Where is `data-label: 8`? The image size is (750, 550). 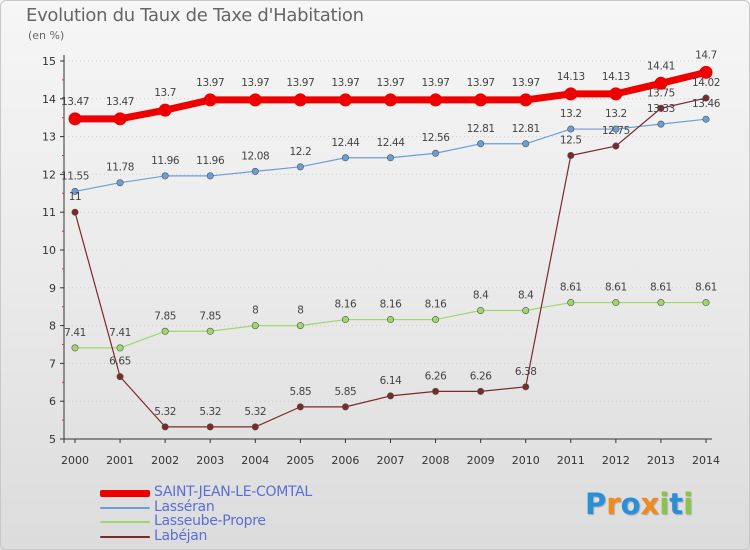 data-label: 8 is located at coordinates (300, 311).